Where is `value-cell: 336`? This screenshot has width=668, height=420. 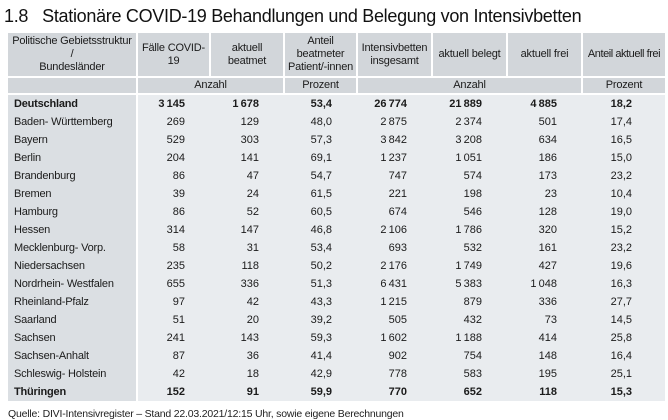
value-cell: 336 is located at coordinates (248, 284).